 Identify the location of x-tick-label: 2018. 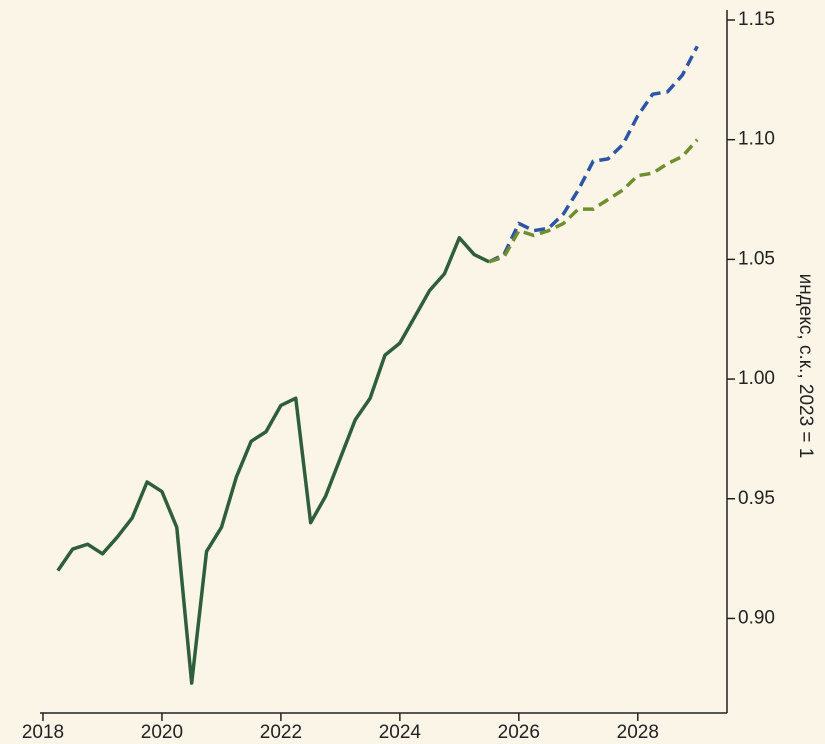
(43, 732).